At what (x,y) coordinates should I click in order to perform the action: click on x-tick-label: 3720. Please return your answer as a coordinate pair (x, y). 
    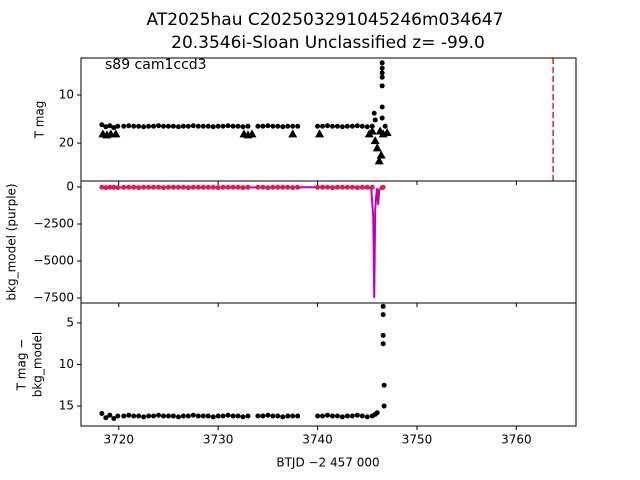
    Looking at the image, I should click on (118, 440).